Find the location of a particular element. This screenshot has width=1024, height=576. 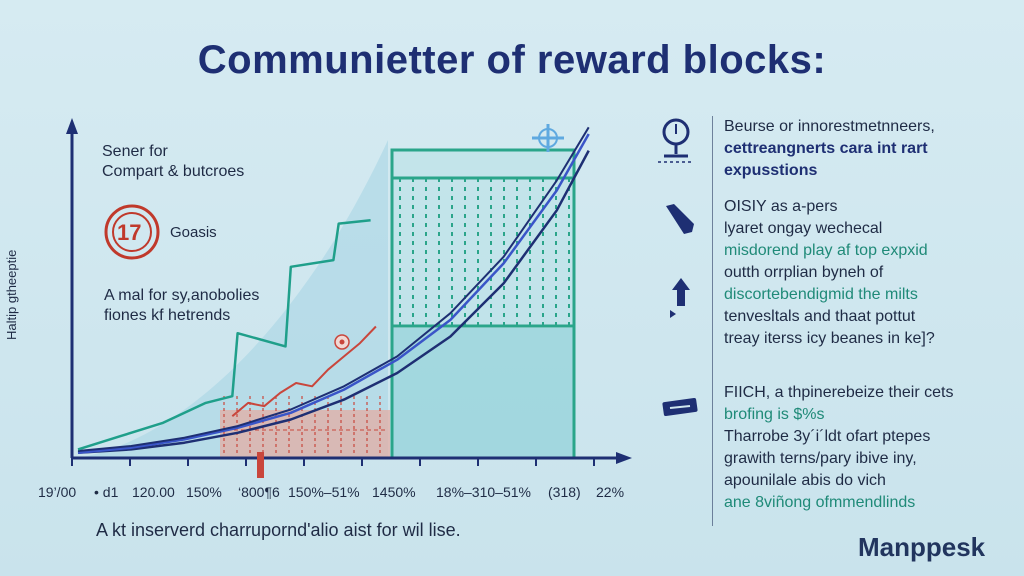

right-block-2-line-6: tenvesltals and thaat pottut is located at coordinates (820, 316).